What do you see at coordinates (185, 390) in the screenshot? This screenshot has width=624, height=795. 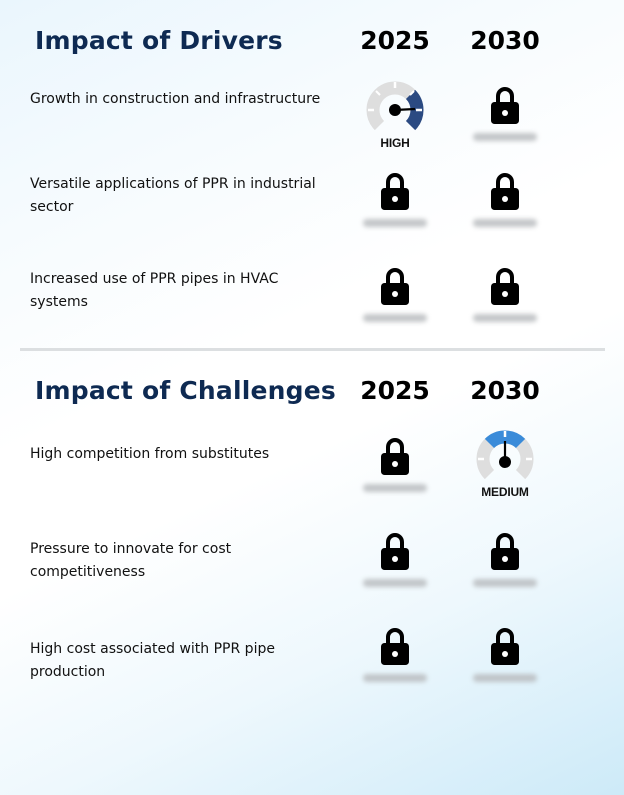 I see `challenges-title: Impact of Challenges` at bounding box center [185, 390].